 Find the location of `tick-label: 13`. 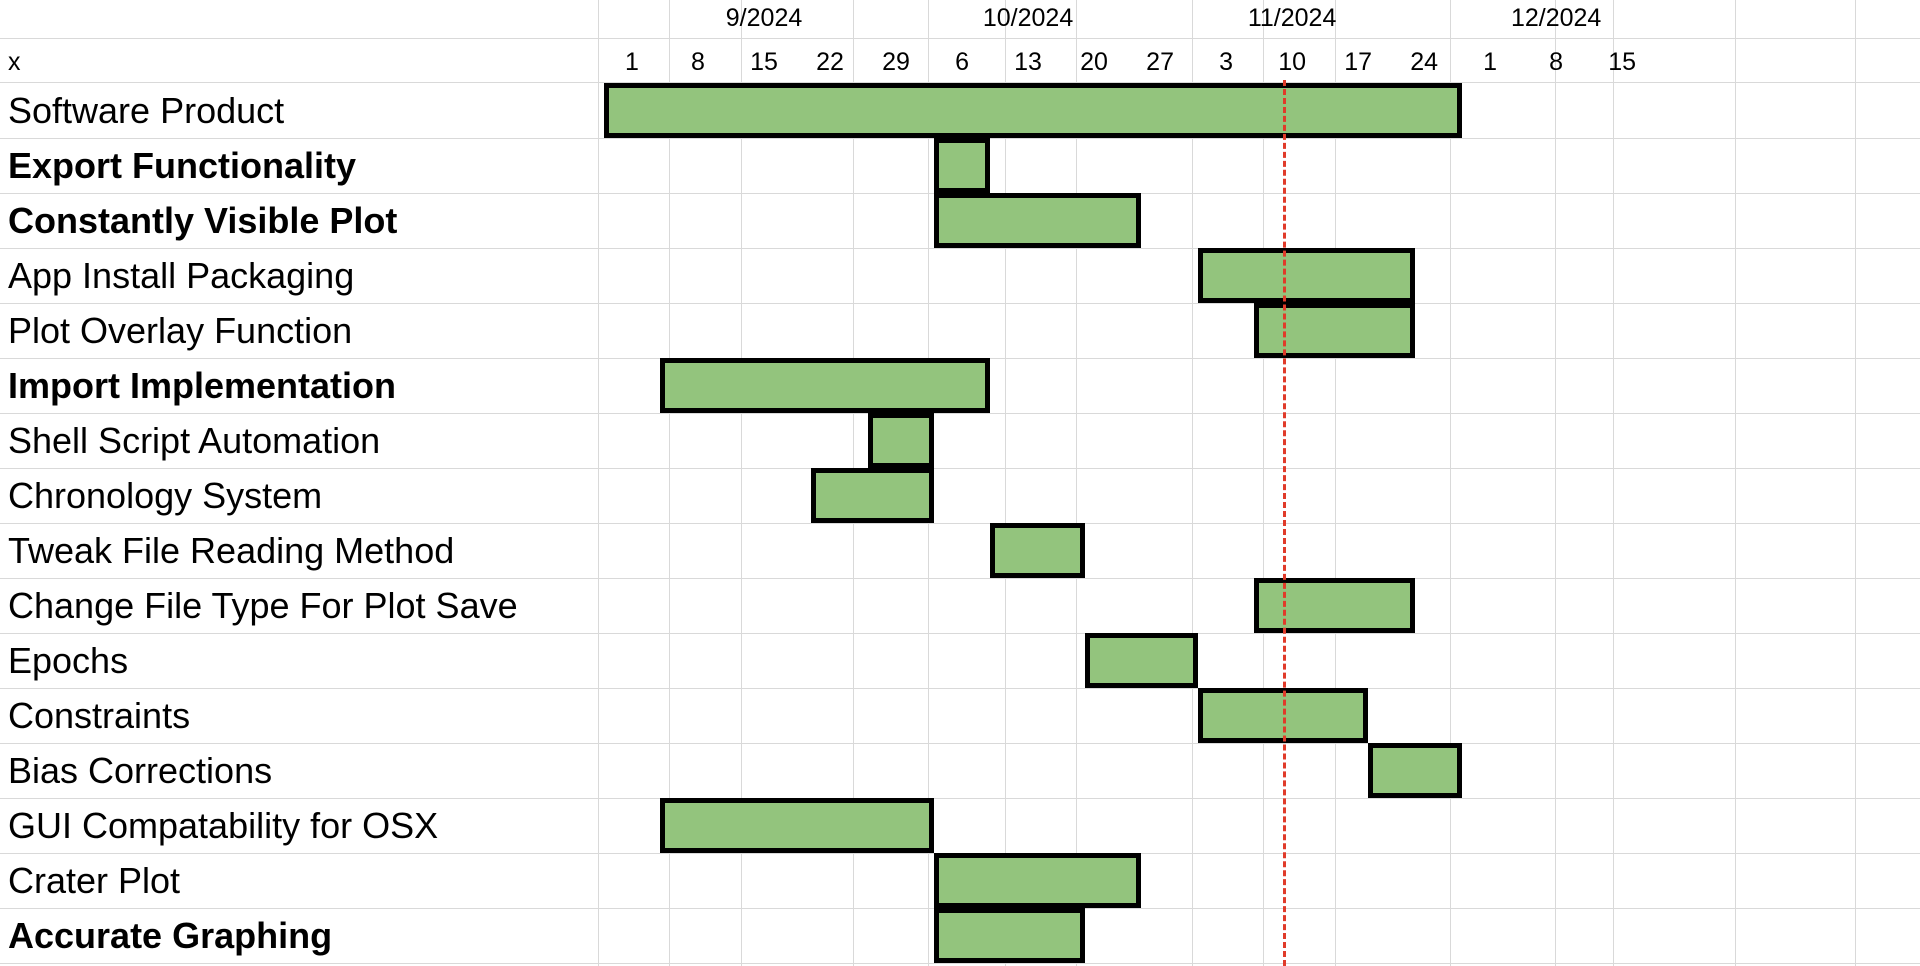

tick-label: 13 is located at coordinates (1028, 62).